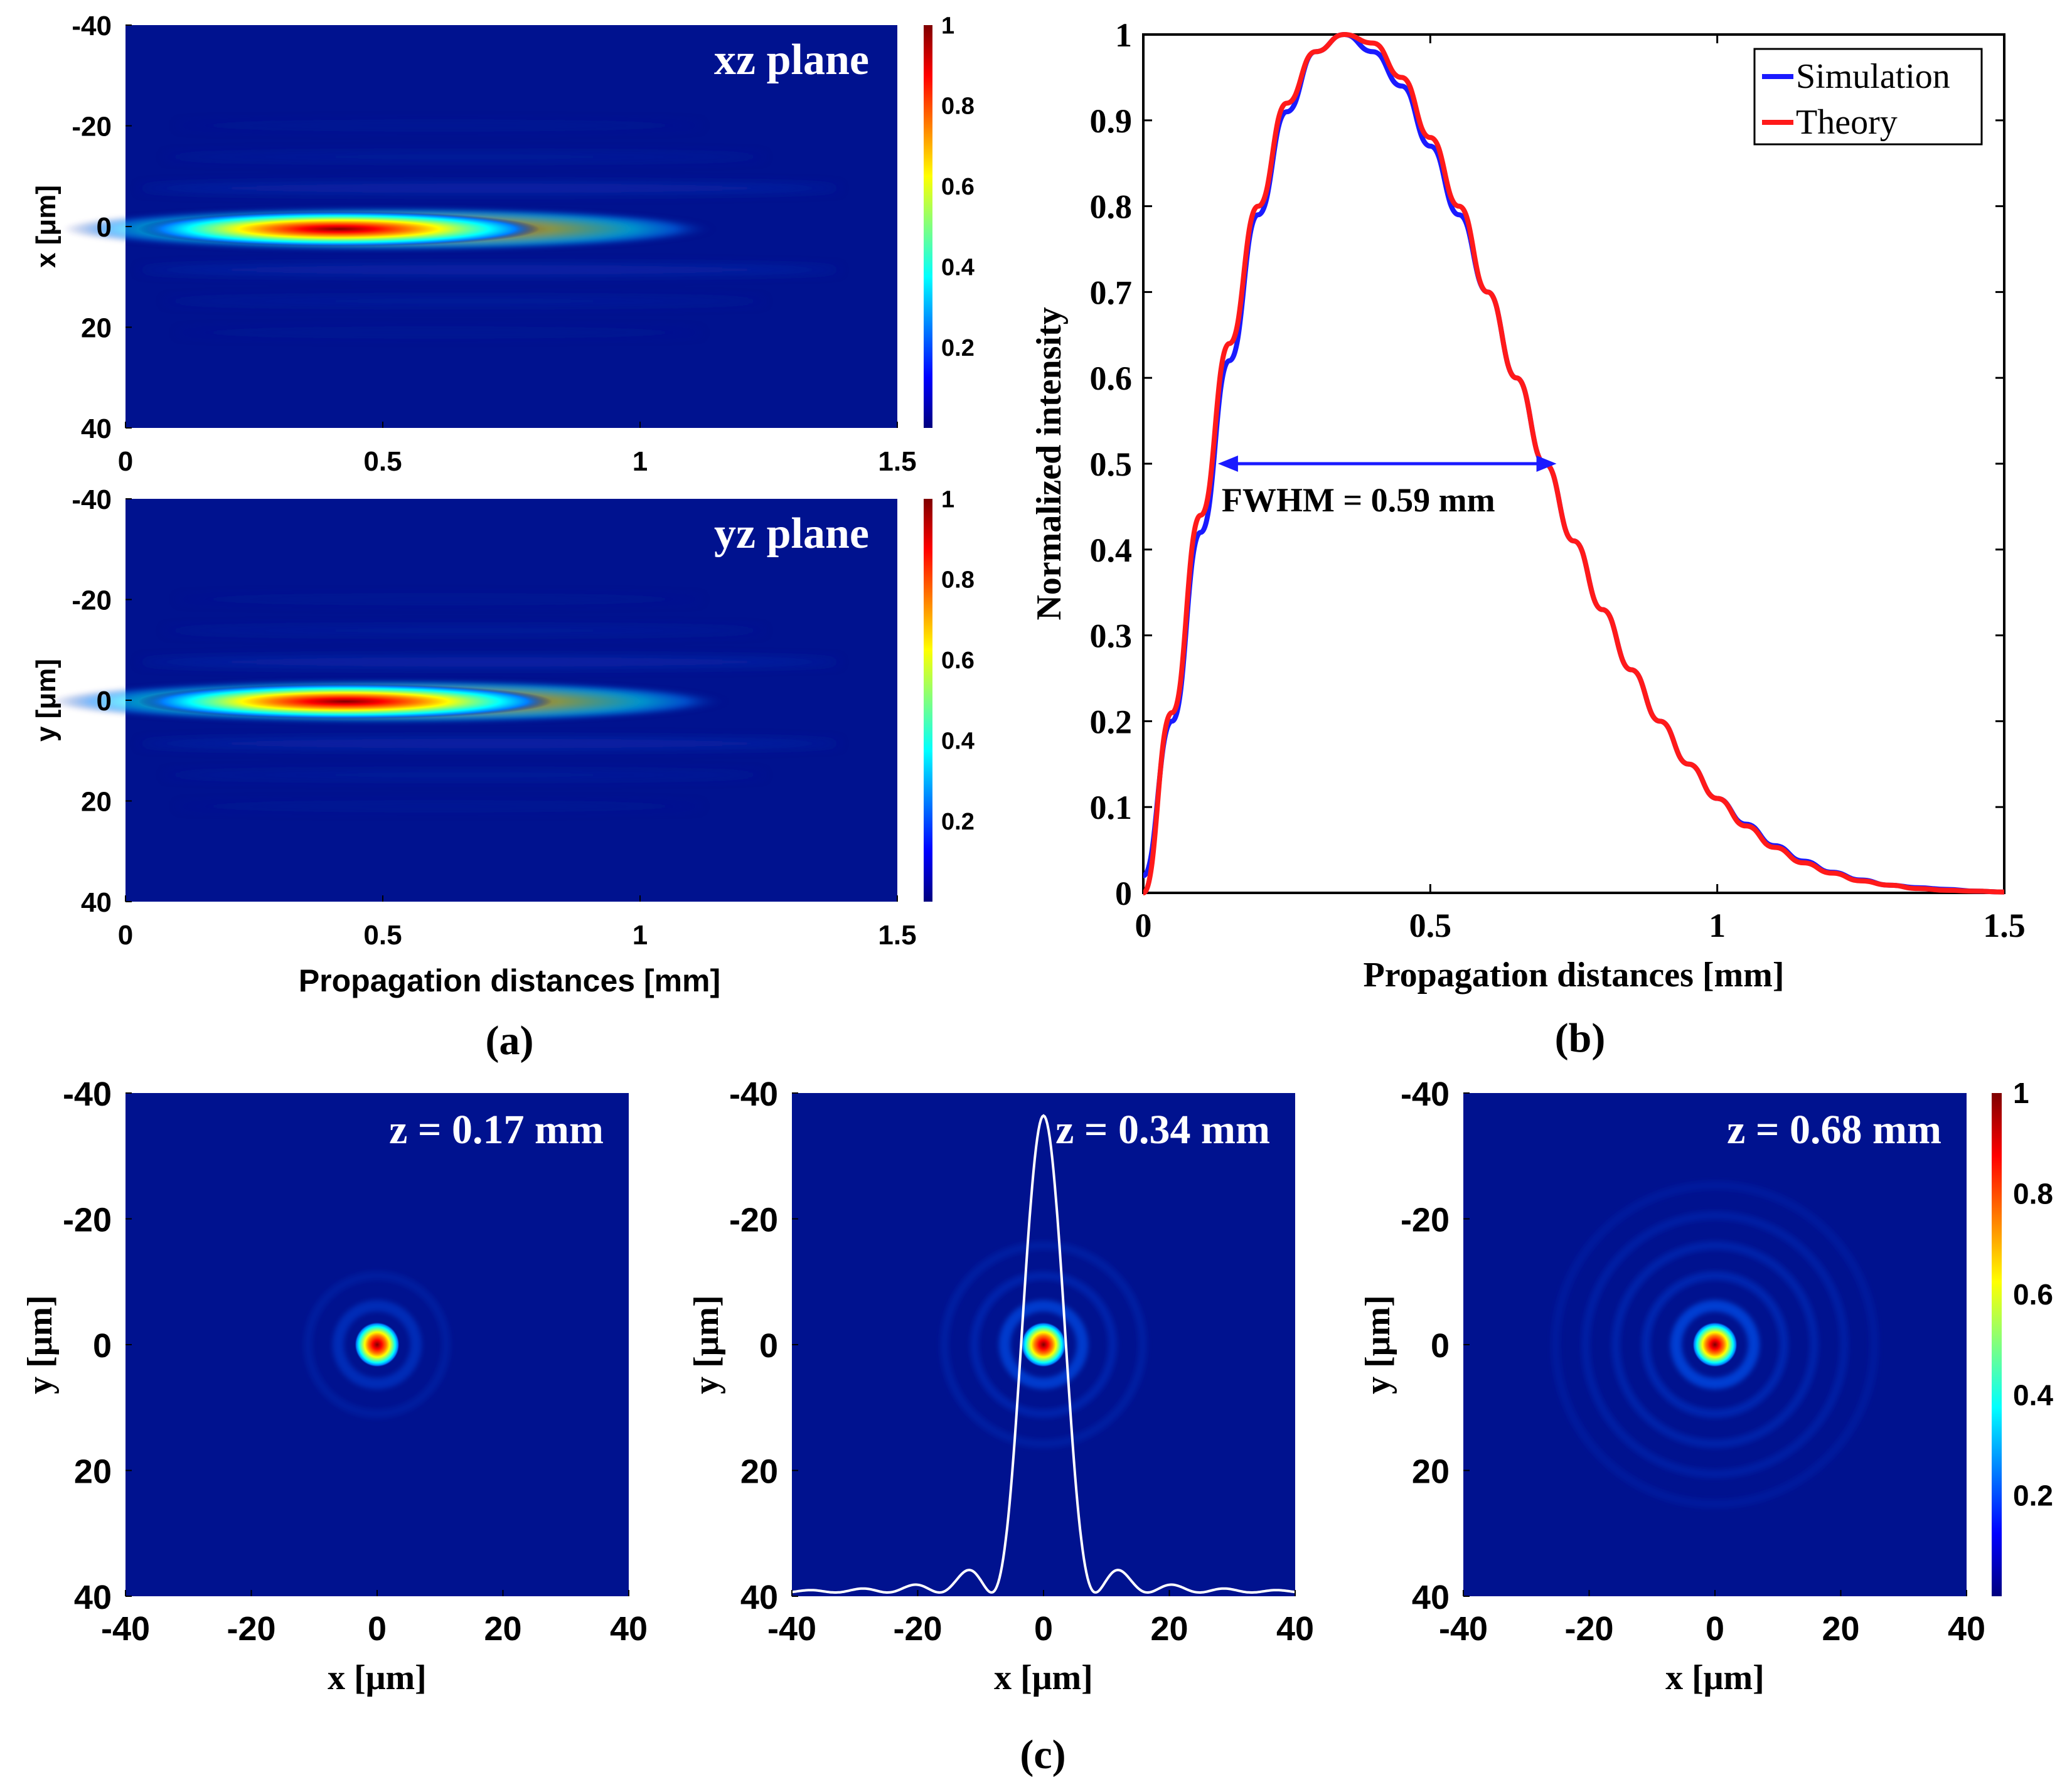  What do you see at coordinates (92, 127) in the screenshot?
I see `xz-ytick-label: -20` at bounding box center [92, 127].